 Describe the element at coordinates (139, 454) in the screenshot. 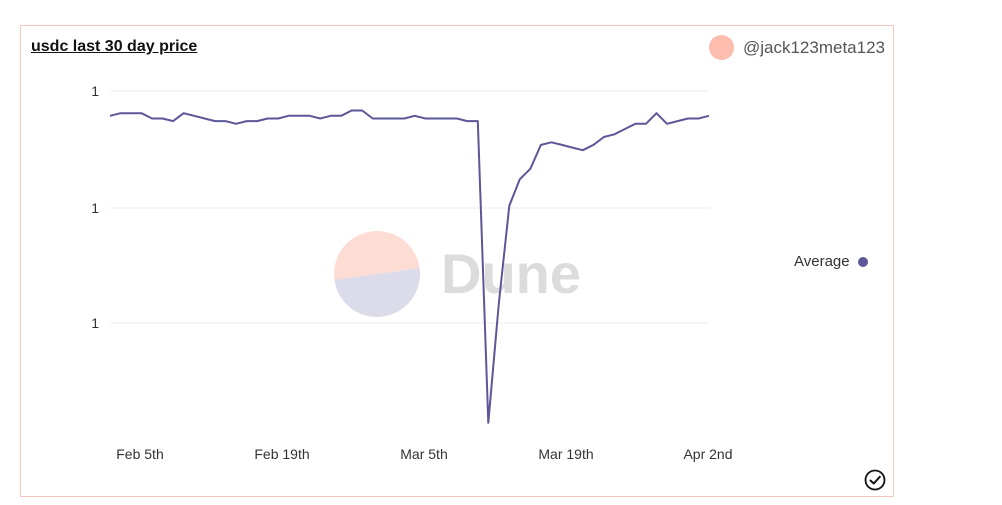

I see `x-tick-label: Feb 5th` at that location.